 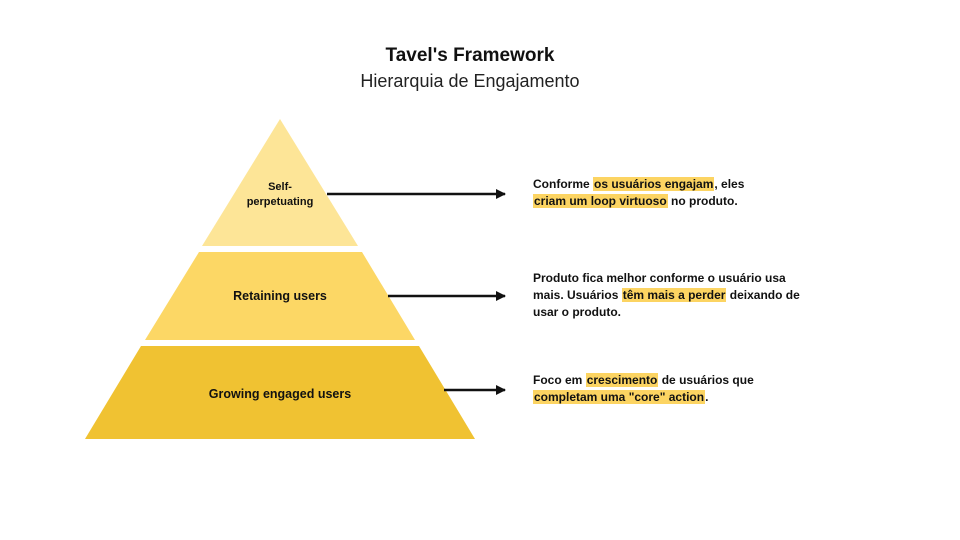 I want to click on description-bottom-highlight-1: crescimento, so click(x=622, y=380).